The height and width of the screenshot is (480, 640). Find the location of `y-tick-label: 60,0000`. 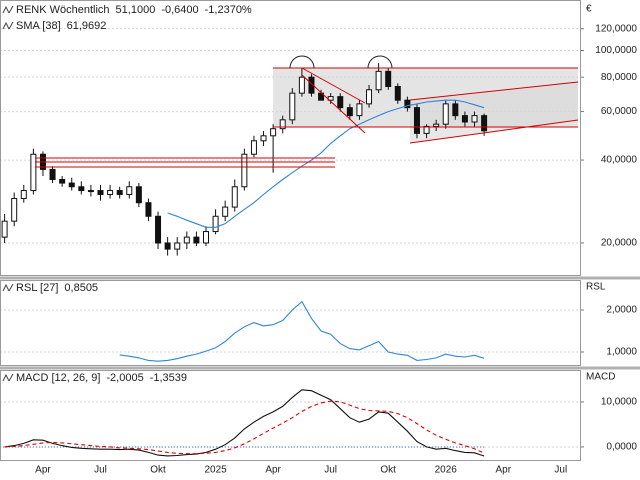

y-tick-label: 60,0000 is located at coordinates (619, 111).